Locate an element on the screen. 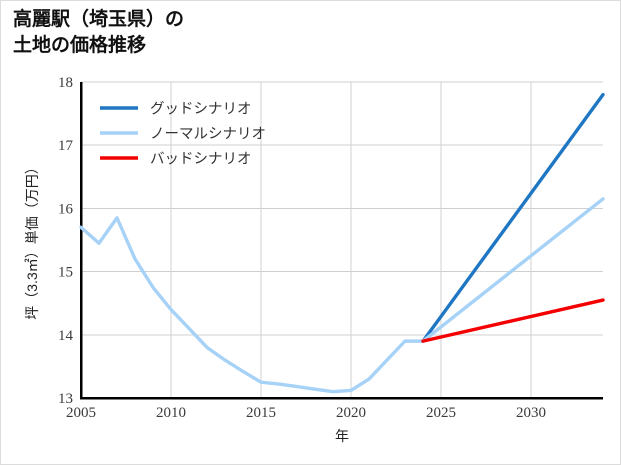 This screenshot has height=465, width=621. y-tick-label: 15 is located at coordinates (65, 273).